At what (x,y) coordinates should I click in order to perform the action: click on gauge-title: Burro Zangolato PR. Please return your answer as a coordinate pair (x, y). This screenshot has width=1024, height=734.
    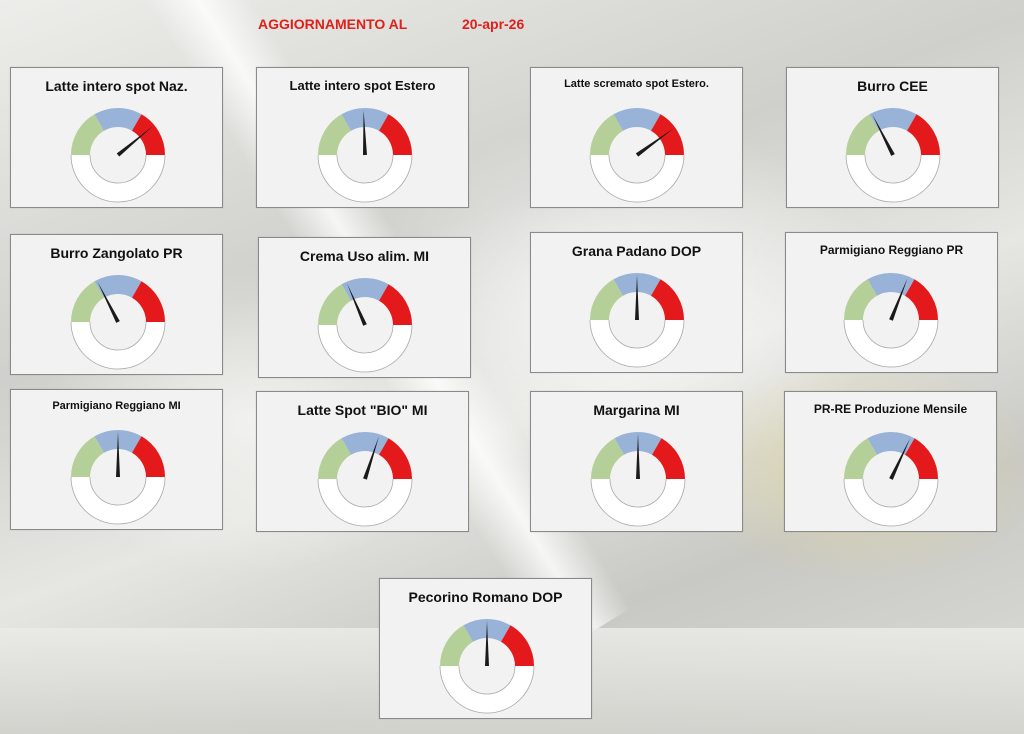
    Looking at the image, I should click on (116, 253).